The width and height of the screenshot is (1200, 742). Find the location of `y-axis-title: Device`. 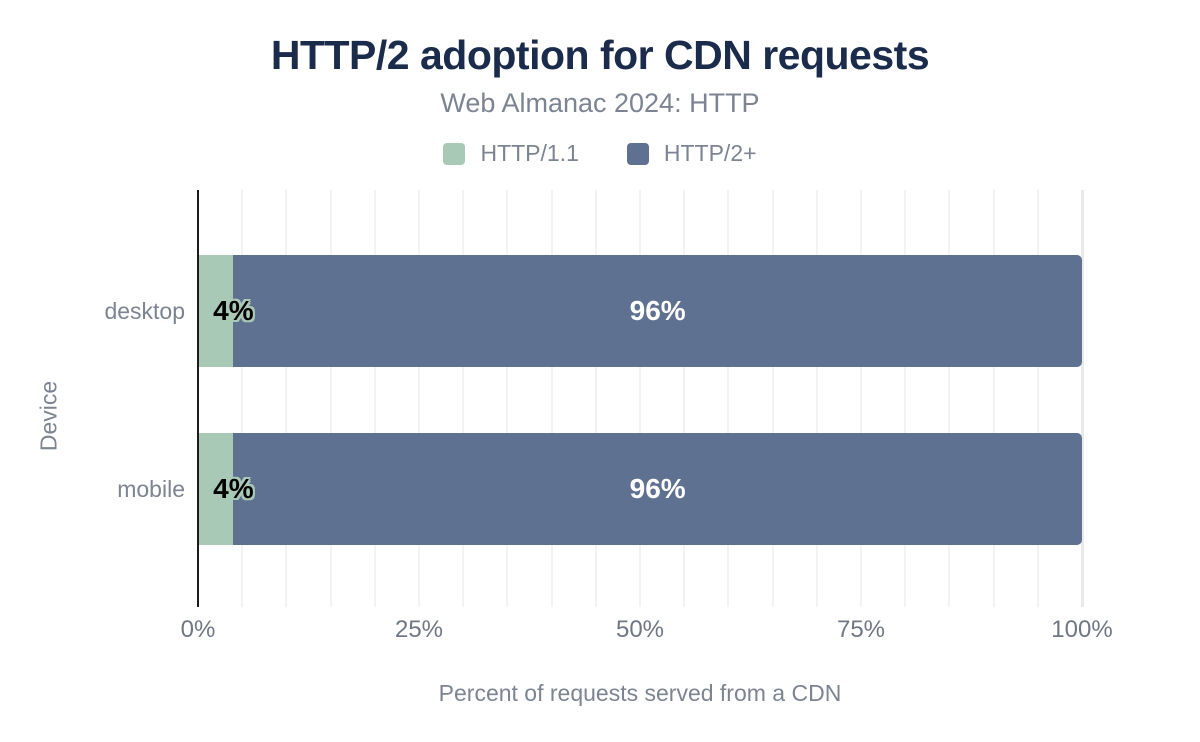

y-axis-title: Device is located at coordinates (48, 416).